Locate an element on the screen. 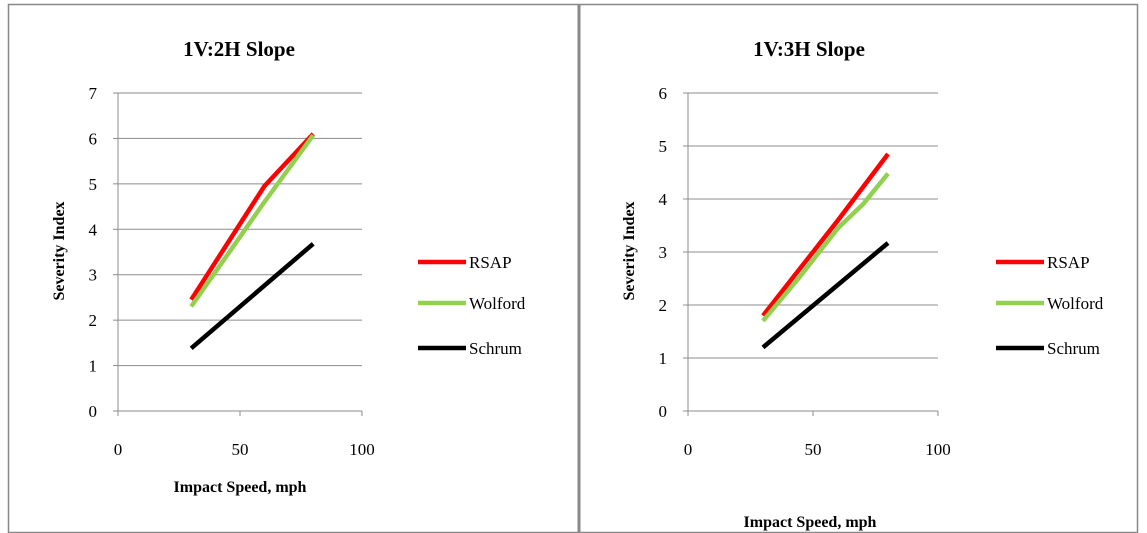 The image size is (1147, 533). y-tick-label: 7 is located at coordinates (93, 93).